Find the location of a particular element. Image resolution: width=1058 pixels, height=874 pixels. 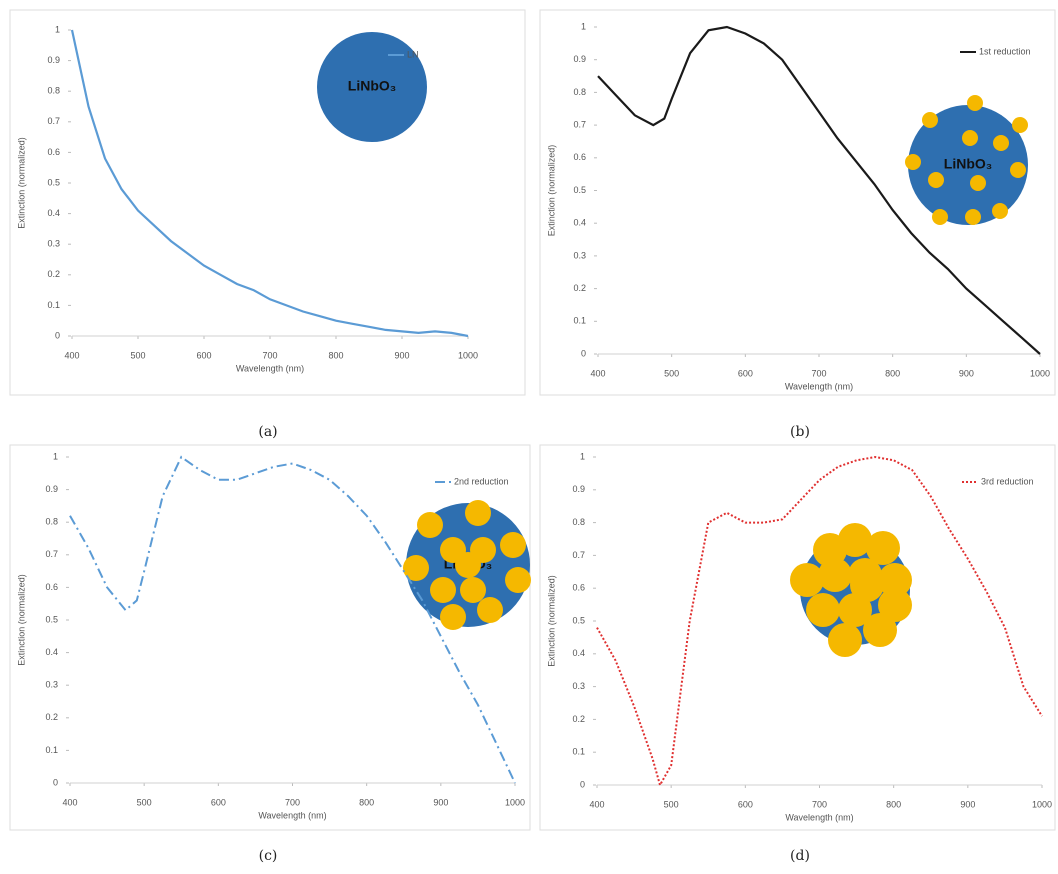

legend-label: 1st reduction is located at coordinates (1005, 51).